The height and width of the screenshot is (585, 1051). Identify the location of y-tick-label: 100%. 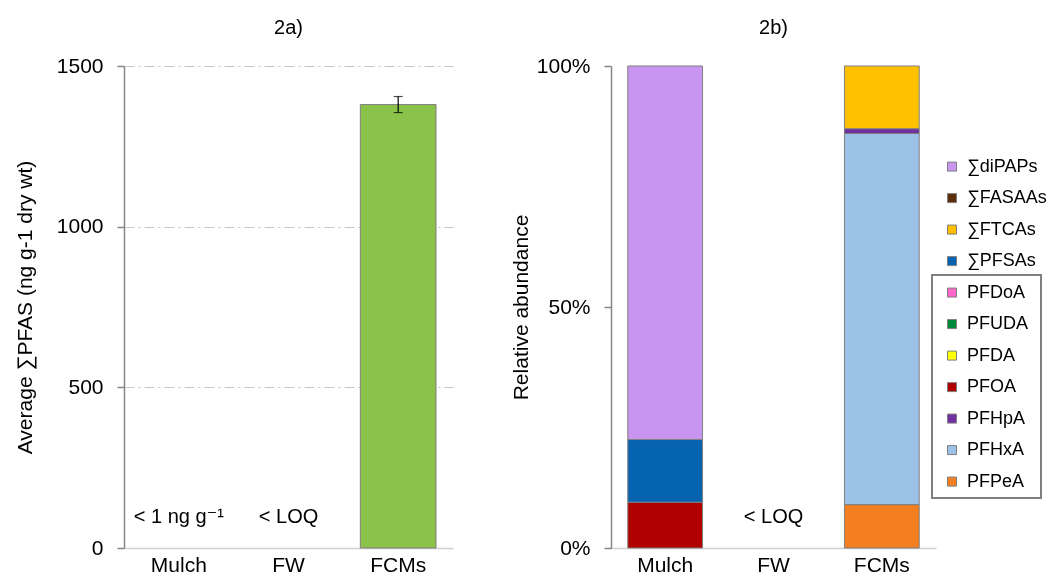
(563, 65).